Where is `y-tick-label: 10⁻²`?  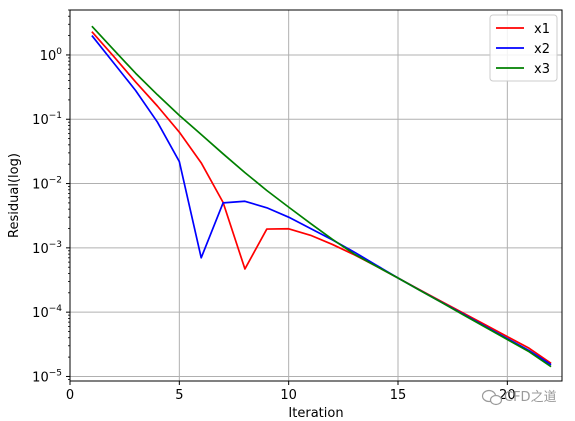 y-tick-label: 10⁻² is located at coordinates (47, 184).